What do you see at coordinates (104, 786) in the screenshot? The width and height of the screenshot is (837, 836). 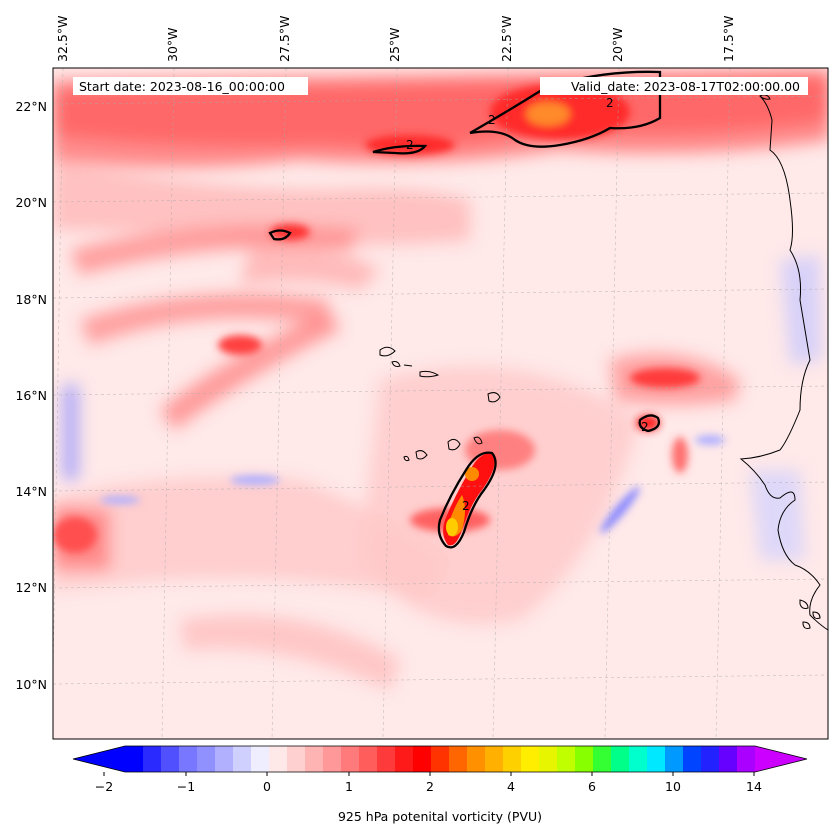 I see `colorbar-tick-label: −2` at bounding box center [104, 786].